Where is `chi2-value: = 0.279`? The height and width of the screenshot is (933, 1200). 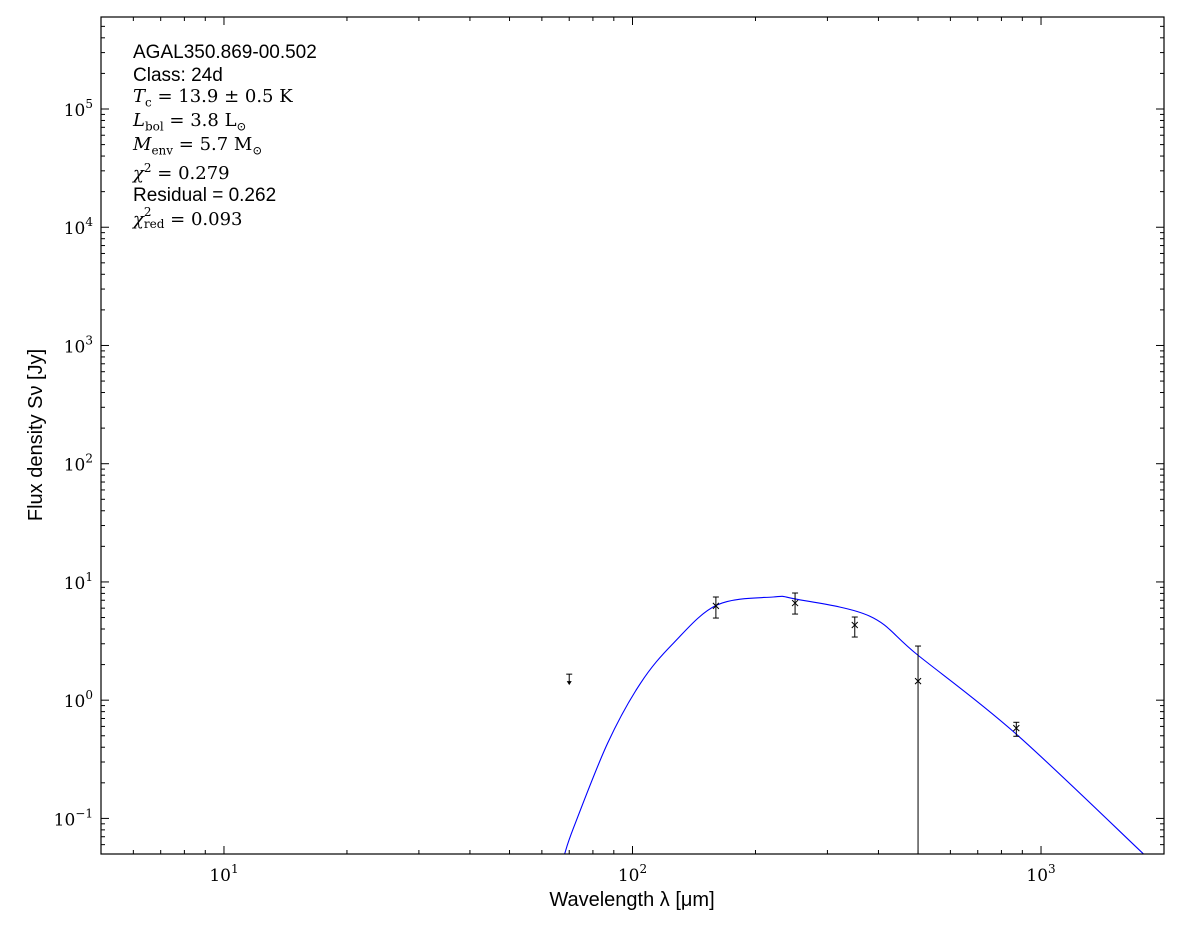
chi2-value: = 0.279 is located at coordinates (190, 173).